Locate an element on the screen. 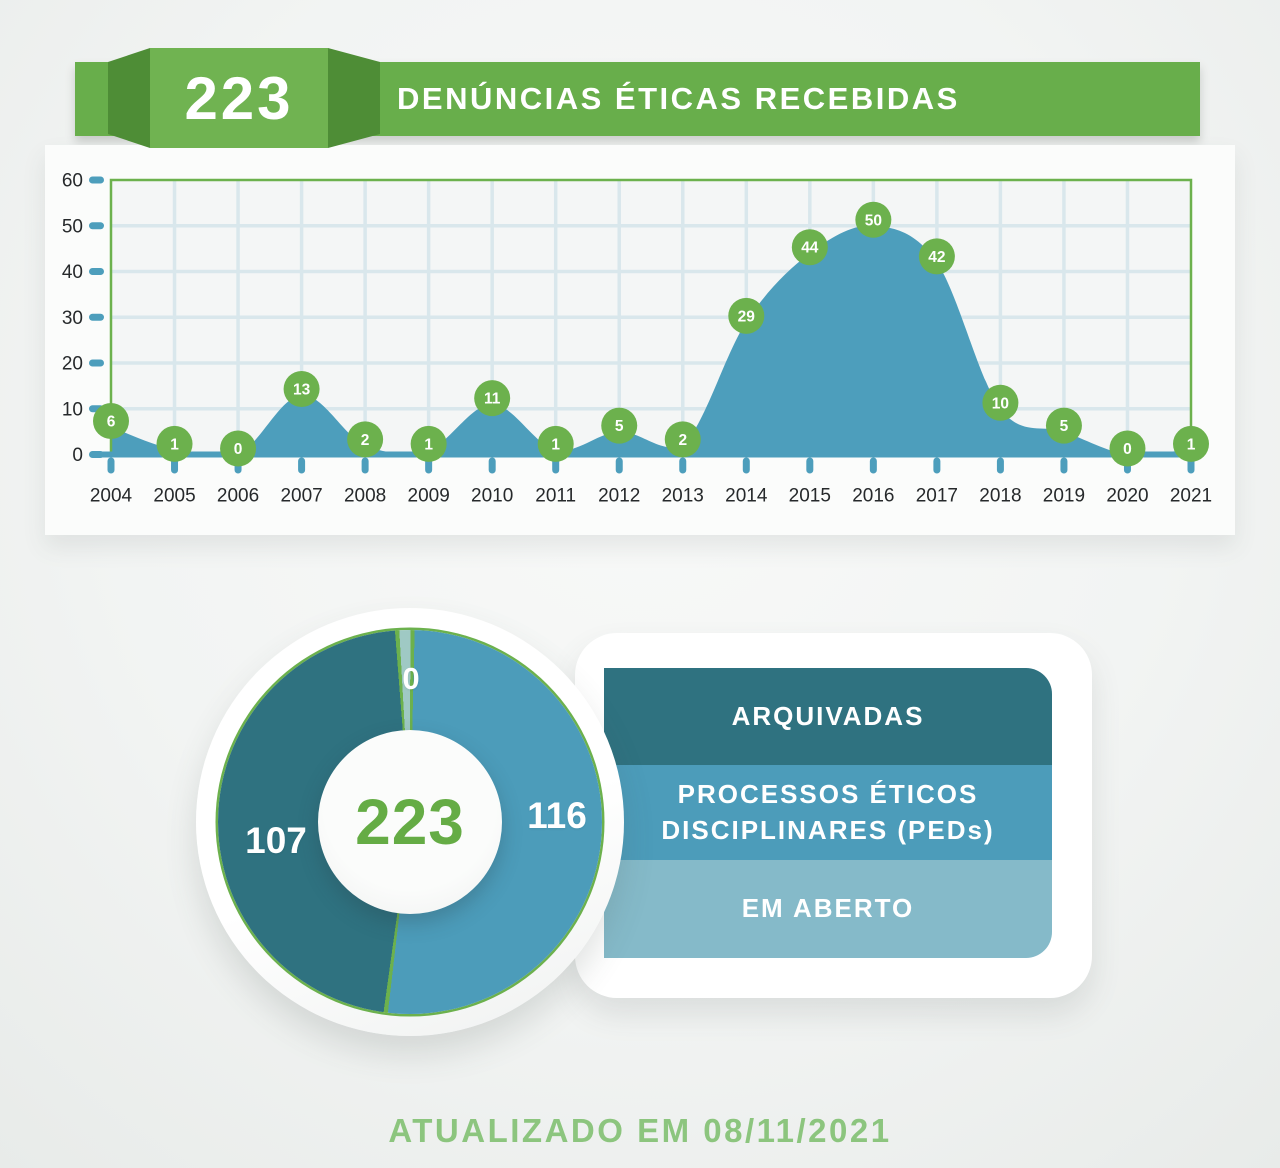 This screenshot has width=1280, height=1168. y-tick-label: 30 is located at coordinates (72, 318).